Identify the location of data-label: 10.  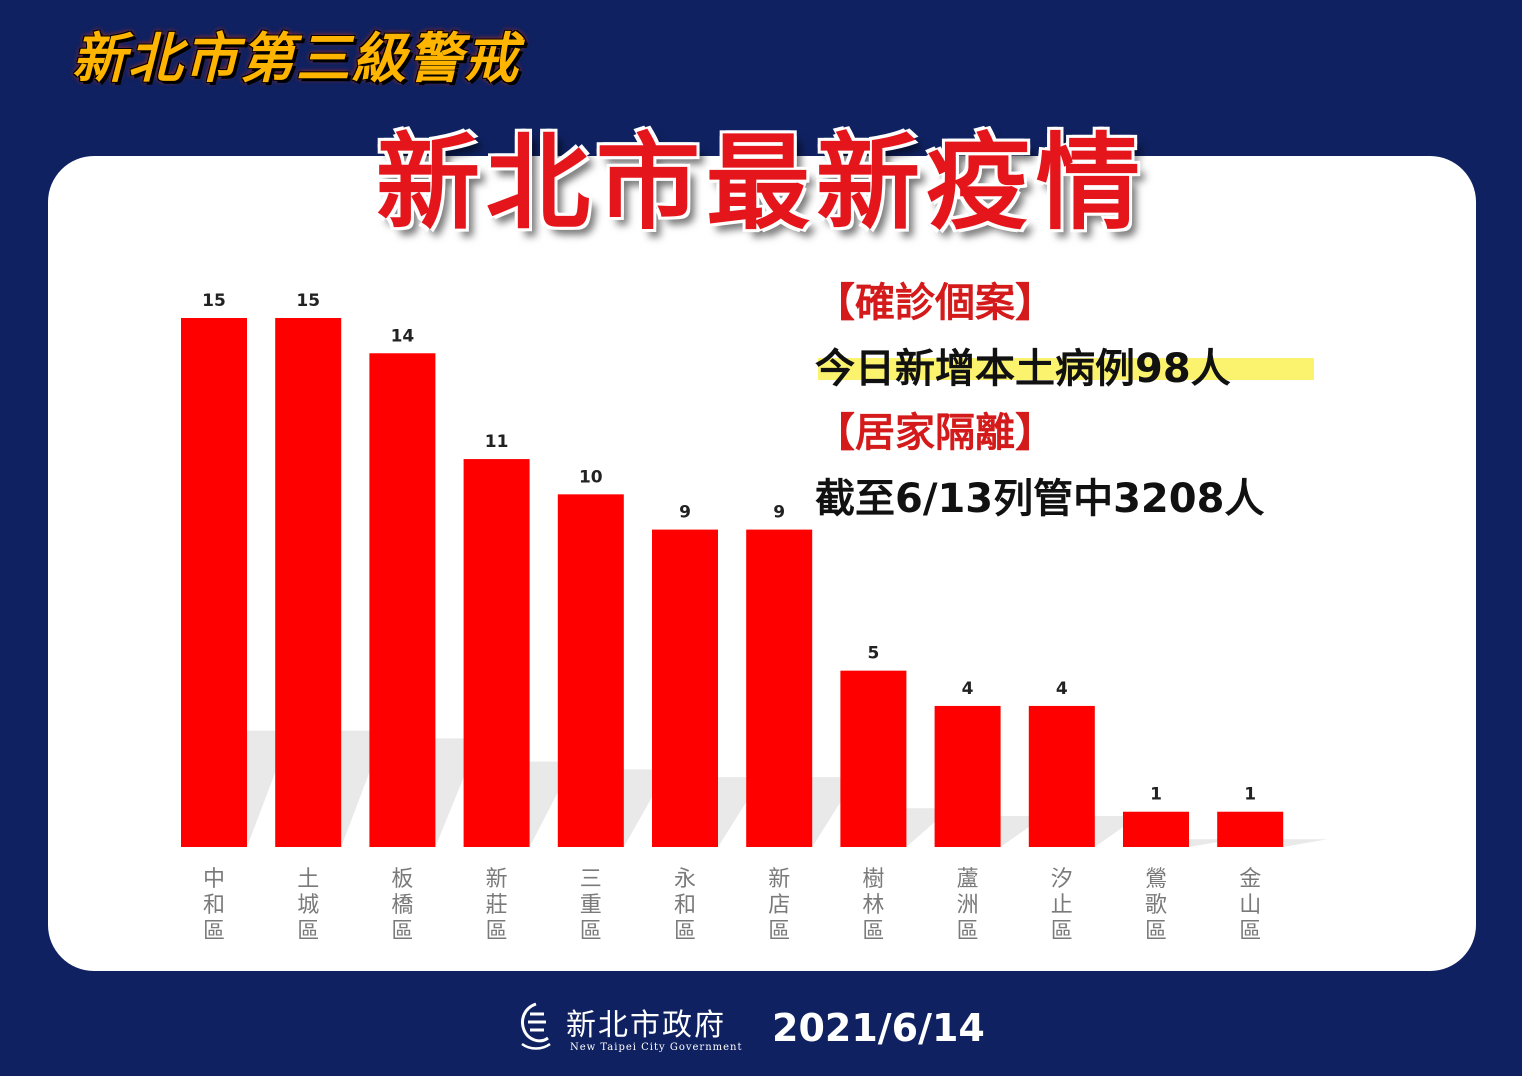
(591, 477).